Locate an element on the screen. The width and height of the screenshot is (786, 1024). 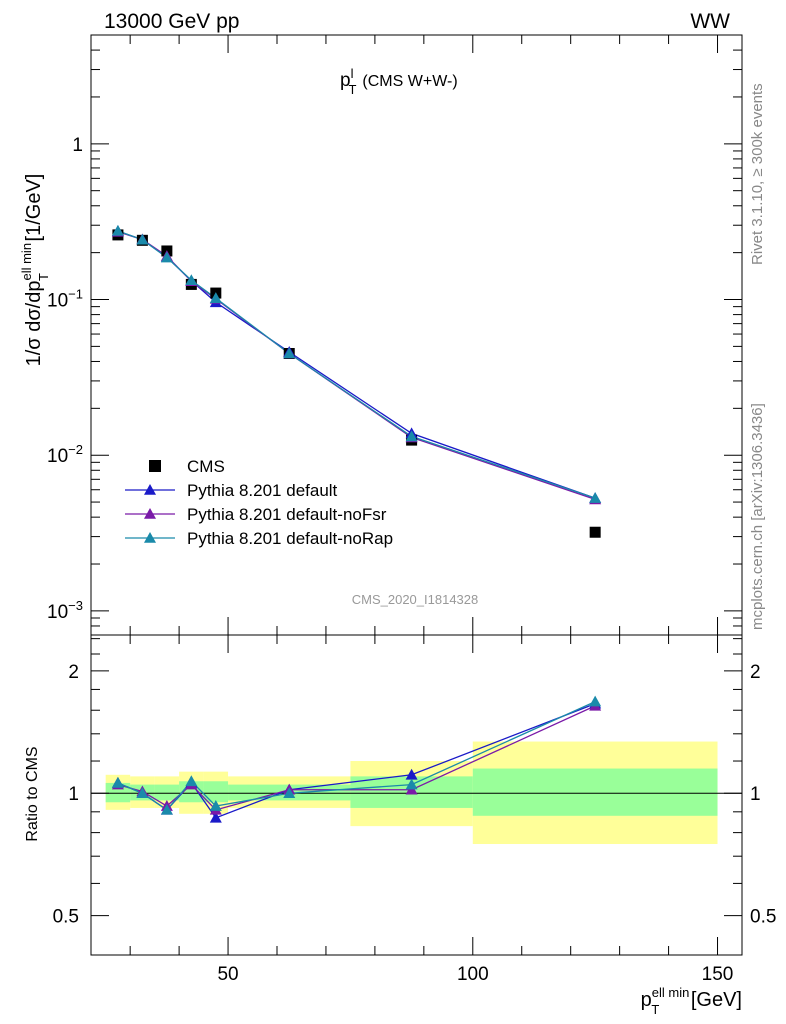
main-y-tick-labels: 10−310−210−11 is located at coordinates (65, 379).